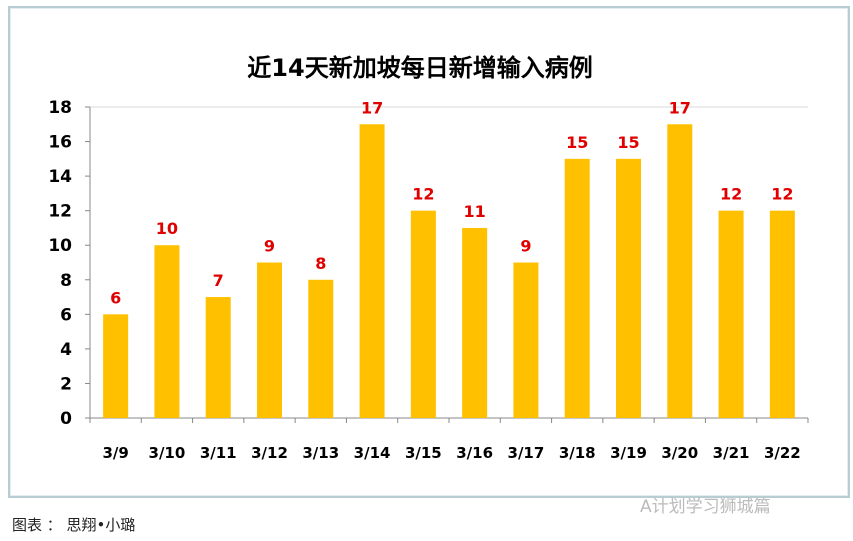 This screenshot has width=853, height=541. What do you see at coordinates (115, 453) in the screenshot?
I see `x-tick-label: 3/9` at bounding box center [115, 453].